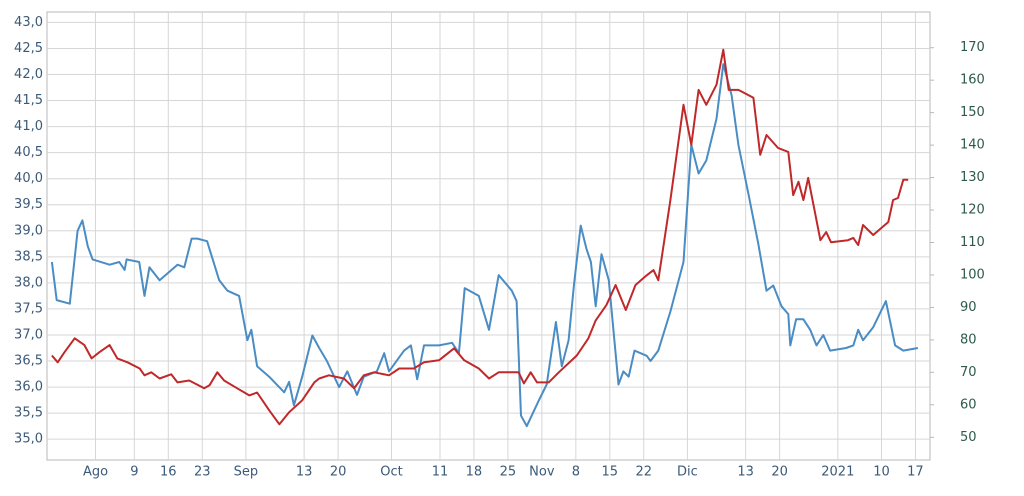  I want to click on y2-tick-label: 50, so click(968, 437).